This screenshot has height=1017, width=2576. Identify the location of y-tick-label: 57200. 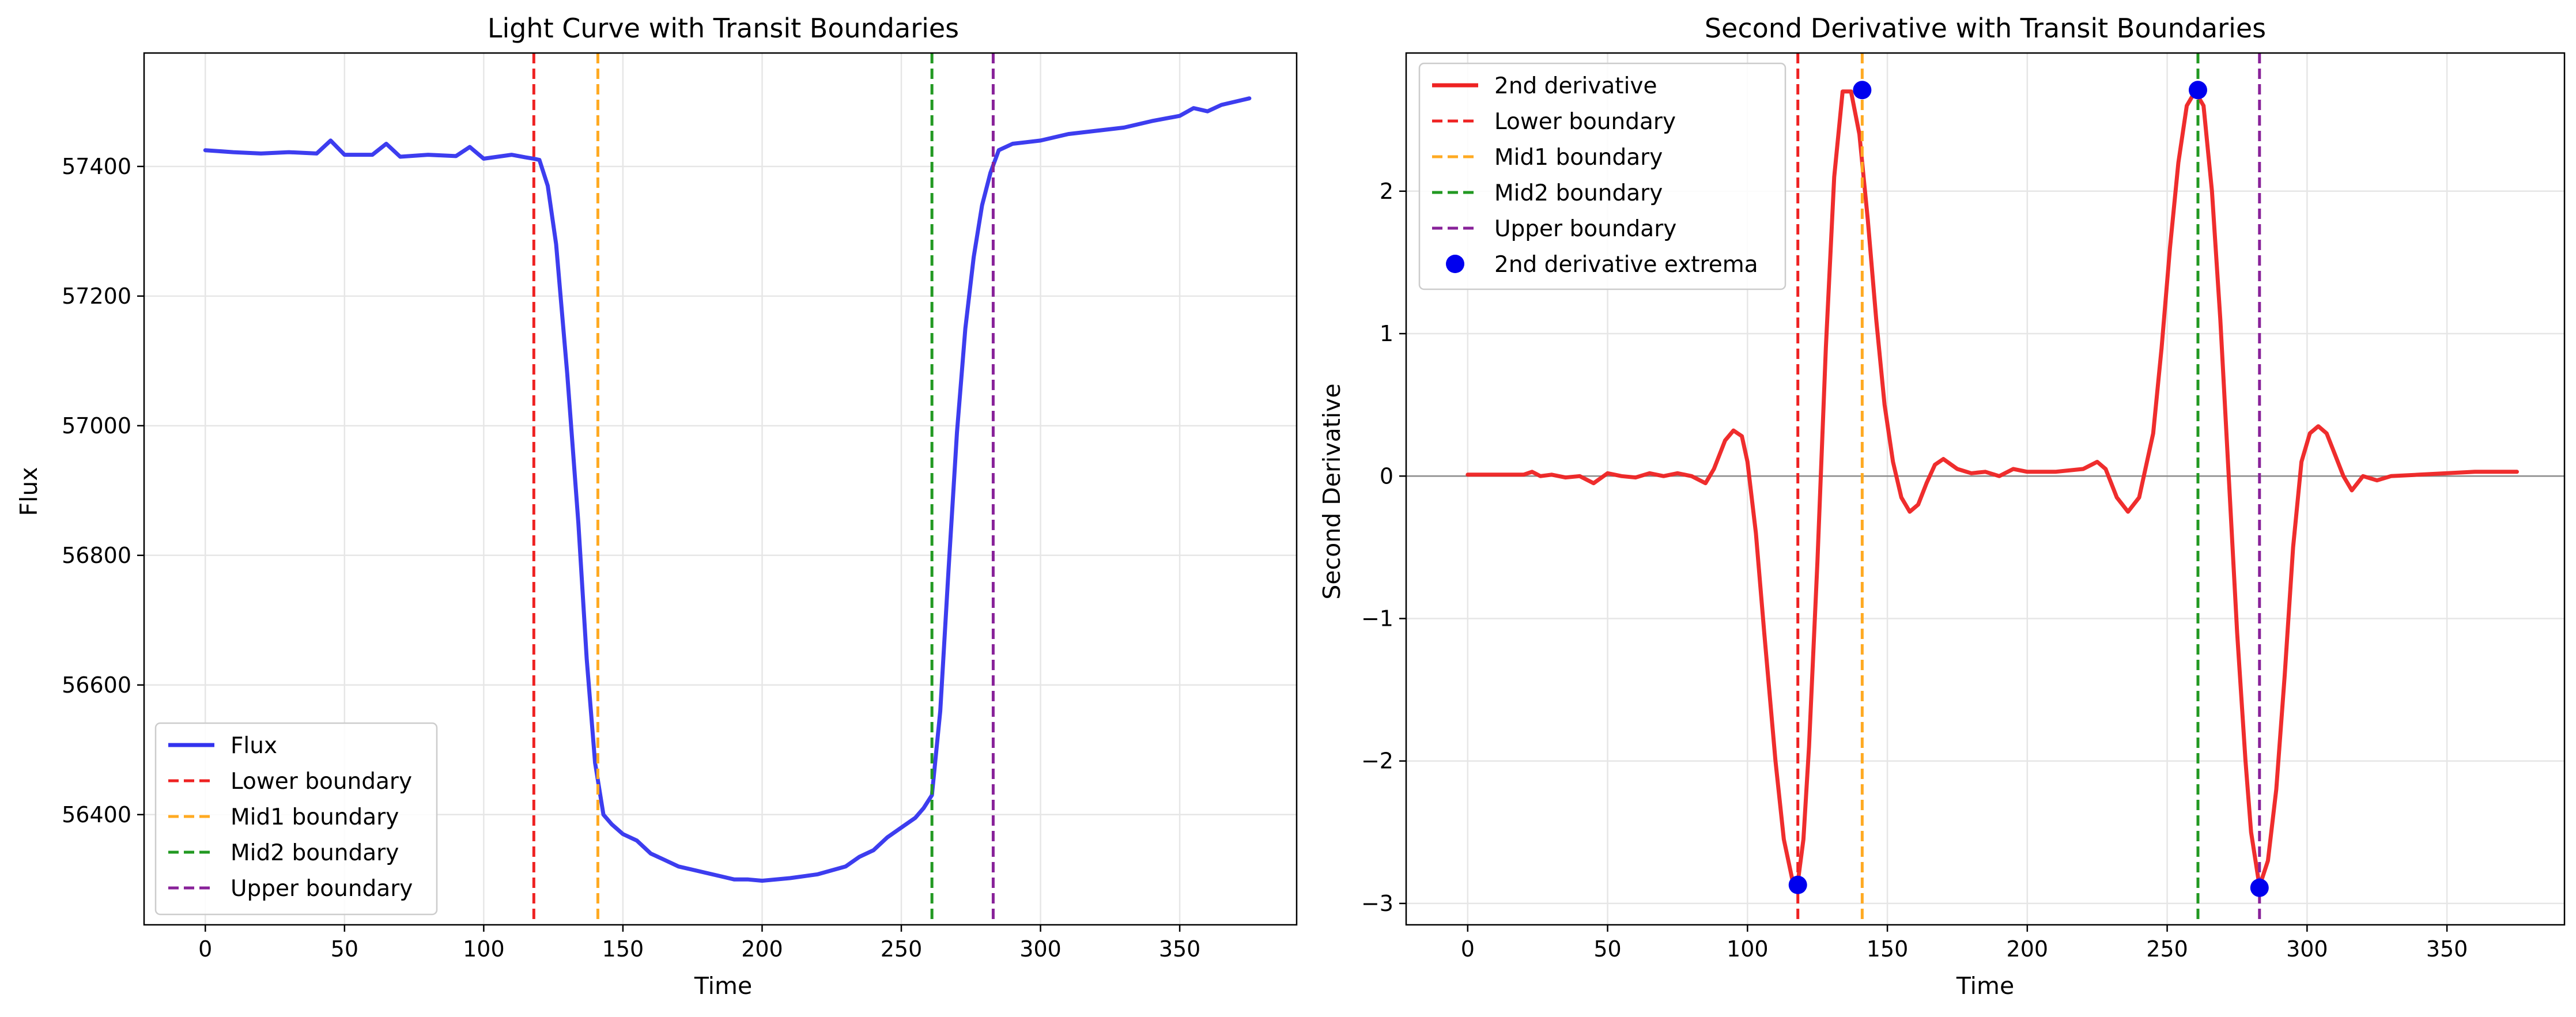
(96, 296).